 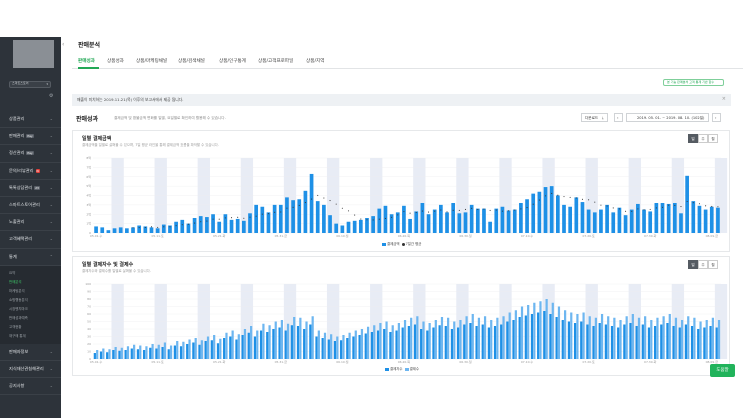 What do you see at coordinates (191, 61) in the screenshot?
I see `tab-product-search: 상품/검색채널` at bounding box center [191, 61].